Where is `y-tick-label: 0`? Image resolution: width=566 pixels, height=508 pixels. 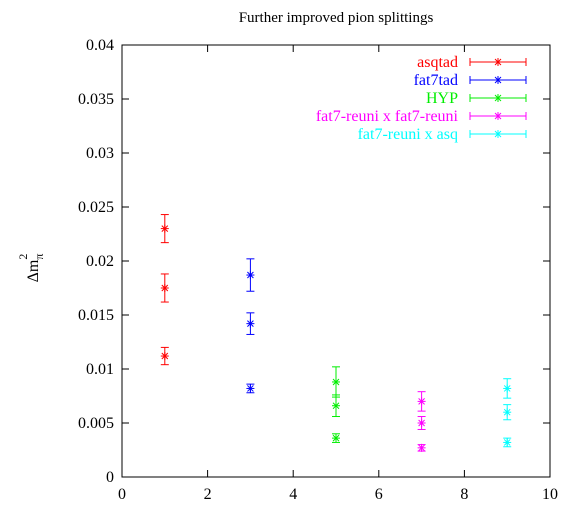 y-tick-label: 0 is located at coordinates (110, 477).